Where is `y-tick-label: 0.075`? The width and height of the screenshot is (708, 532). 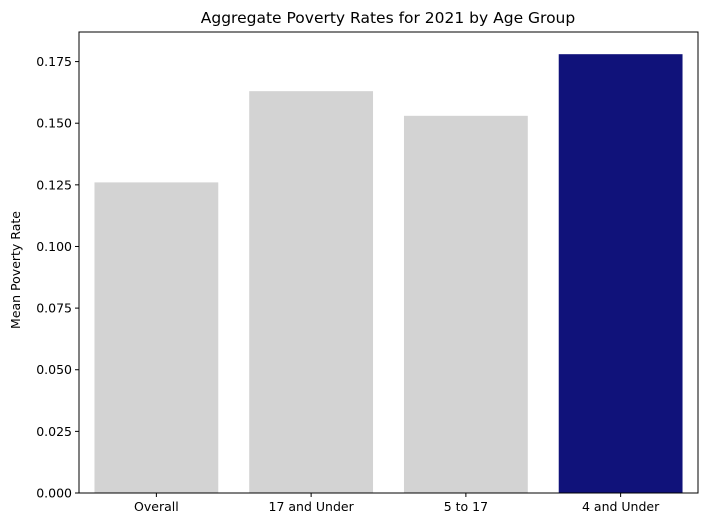
y-tick-label: 0.075 is located at coordinates (54, 308).